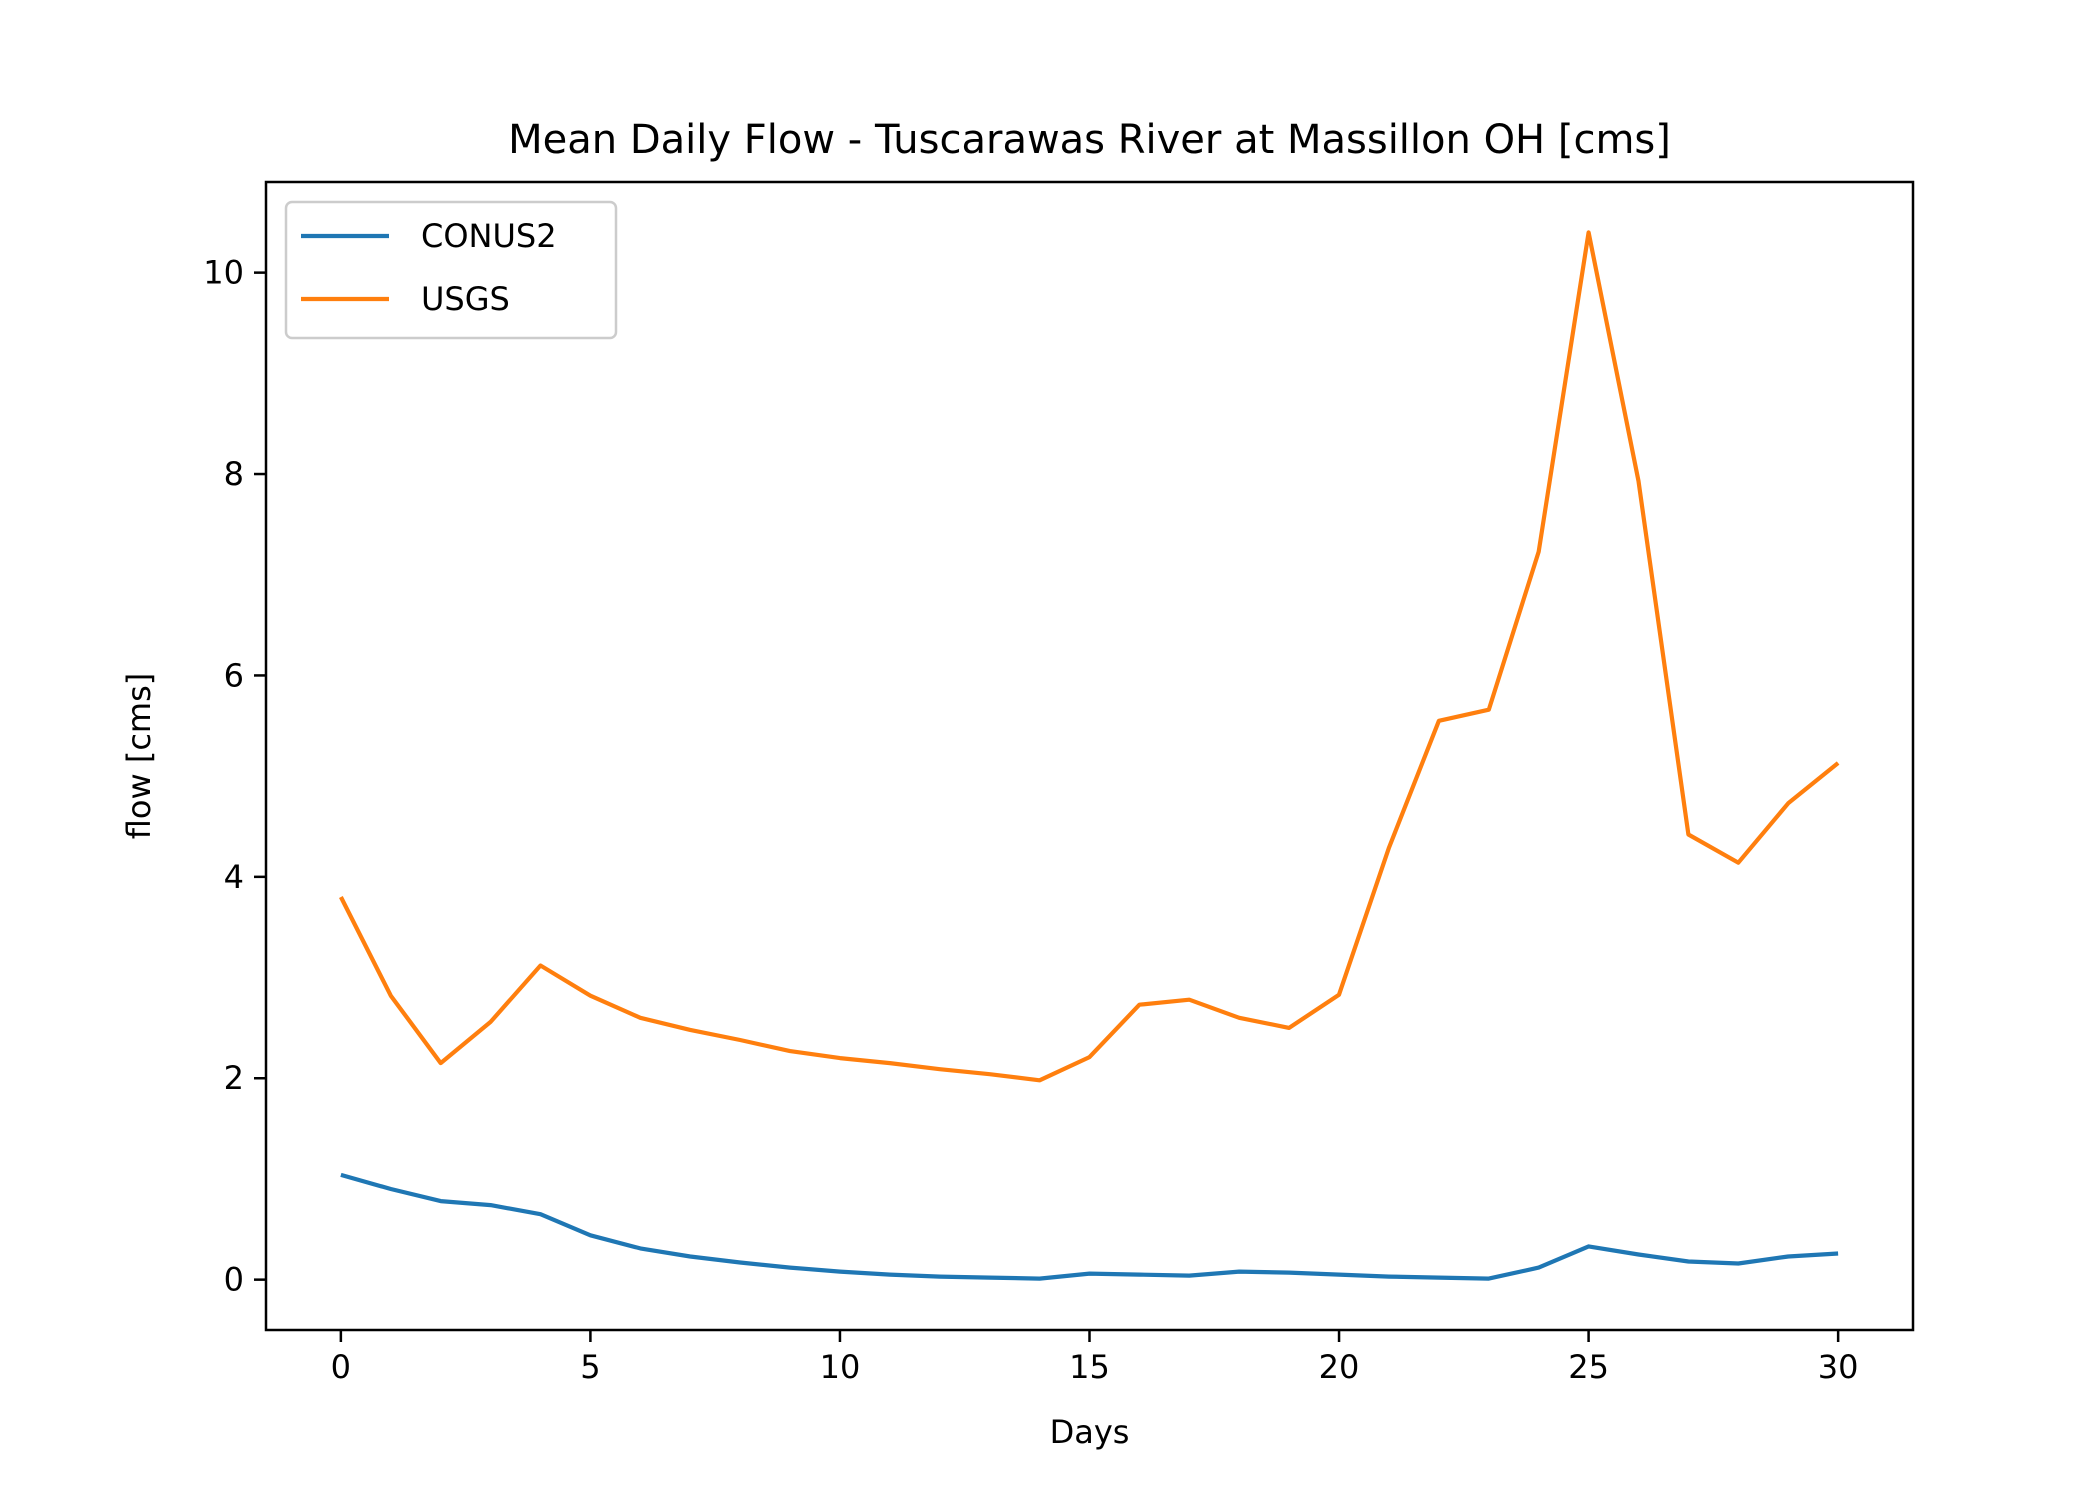  I want to click on y-axis-label: flow [cms], so click(139, 756).